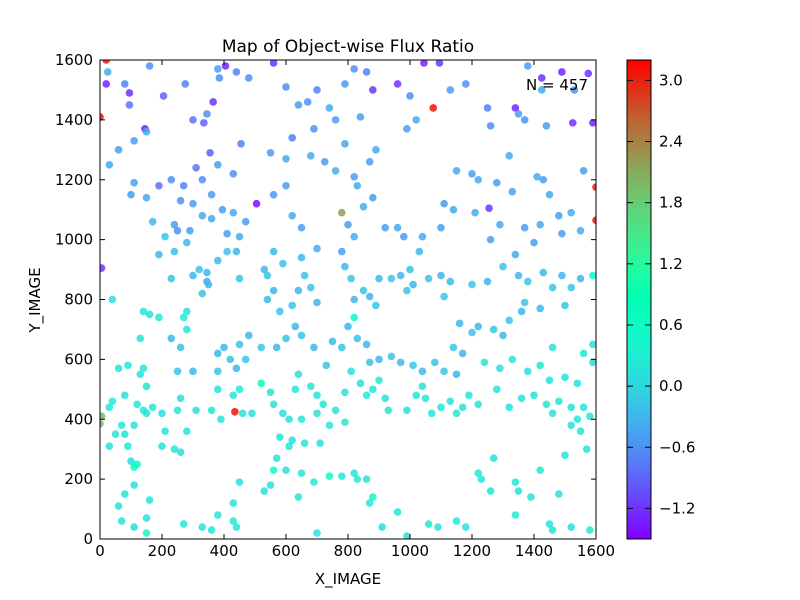 The width and height of the screenshot is (800, 600). Describe the element at coordinates (472, 551) in the screenshot. I see `x-tick-label: 1200` at that location.